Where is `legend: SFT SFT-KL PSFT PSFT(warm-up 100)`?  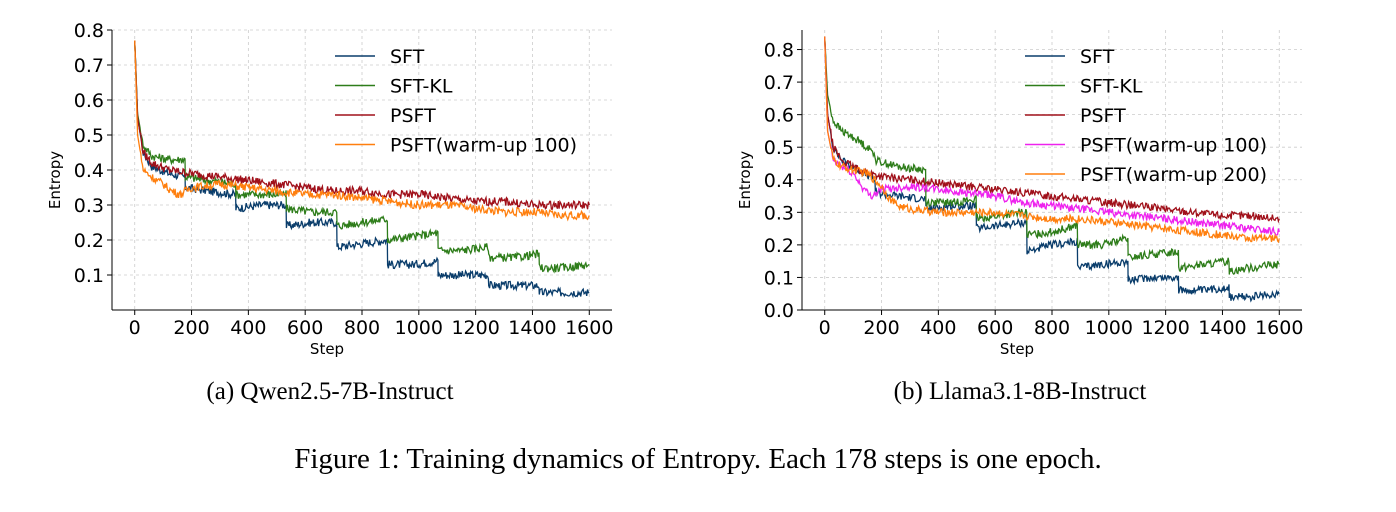
legend: SFT SFT-KL PSFT PSFT(warm-up 100) is located at coordinates (456, 101).